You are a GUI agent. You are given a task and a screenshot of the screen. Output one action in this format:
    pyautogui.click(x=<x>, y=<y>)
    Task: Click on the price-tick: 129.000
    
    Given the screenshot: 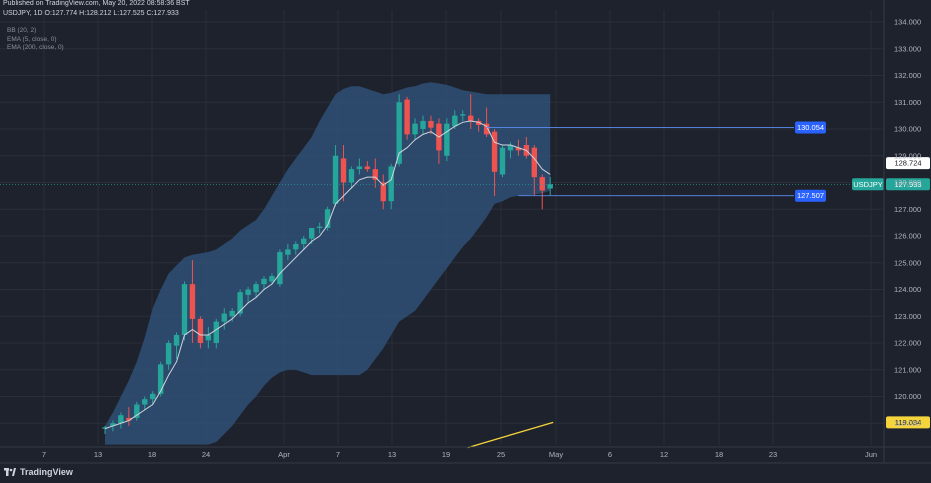 What is the action you would take?
    pyautogui.click(x=907, y=155)
    